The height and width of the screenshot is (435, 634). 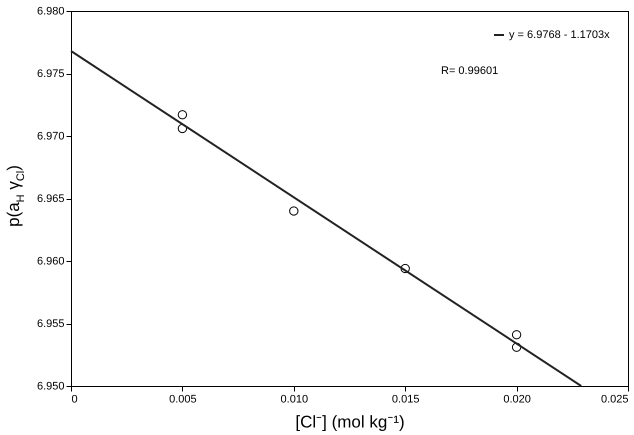 I want to click on y-tick-label: 6.950, so click(x=50, y=386).